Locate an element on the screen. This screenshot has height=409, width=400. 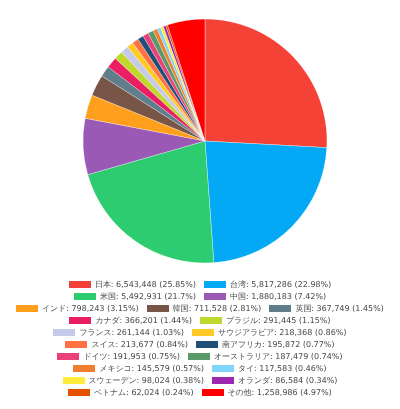
legend-label: その他: 1,258,986 (4.97%) is located at coordinates (280, 392).